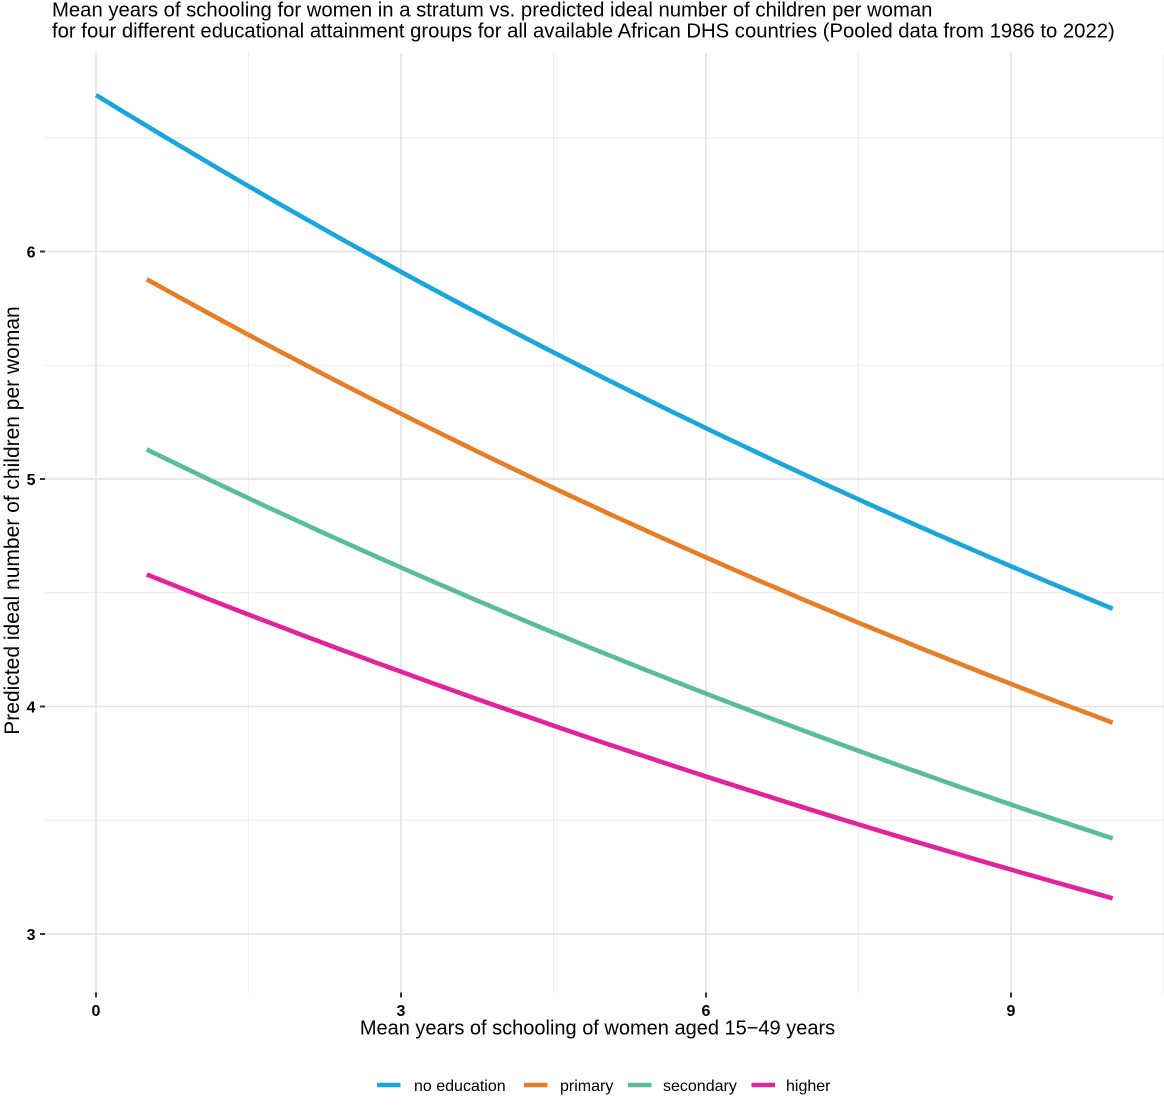  Describe the element at coordinates (31, 708) in the screenshot. I see `svg-text: 4` at that location.